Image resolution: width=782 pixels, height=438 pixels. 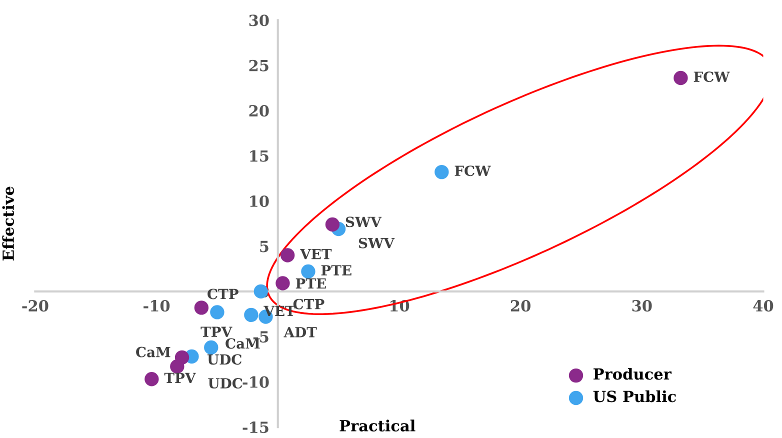 I want to click on annotation: VET, so click(x=316, y=254).